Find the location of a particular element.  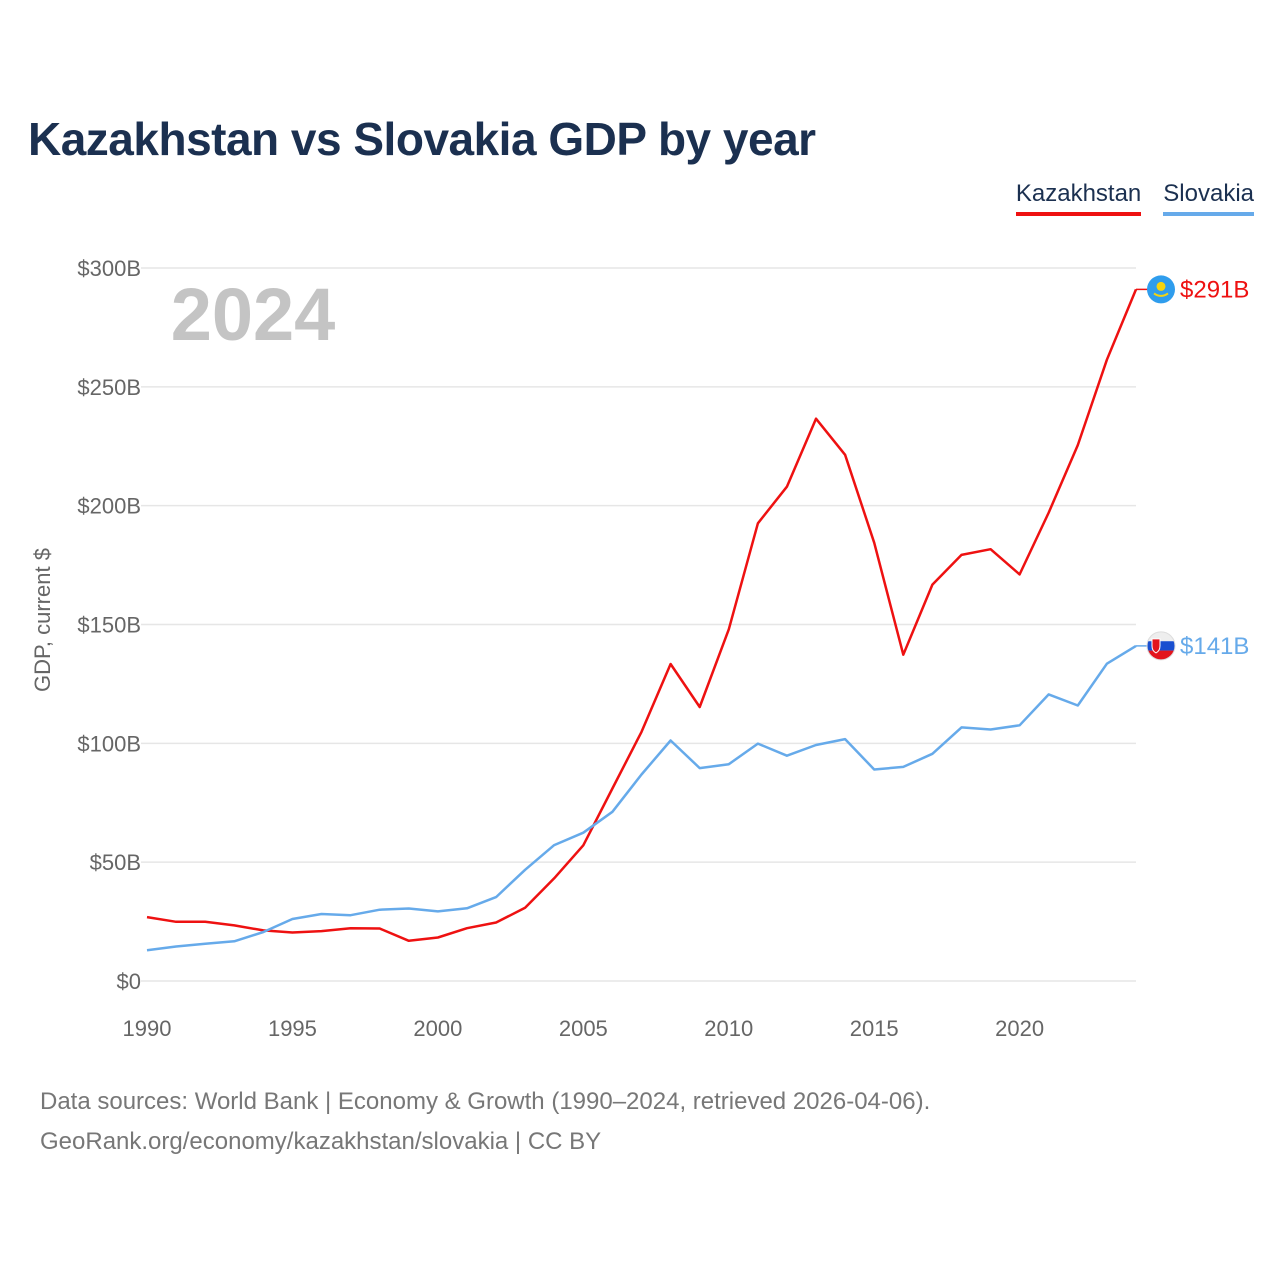

y-tick-label: $100B is located at coordinates (109, 743).